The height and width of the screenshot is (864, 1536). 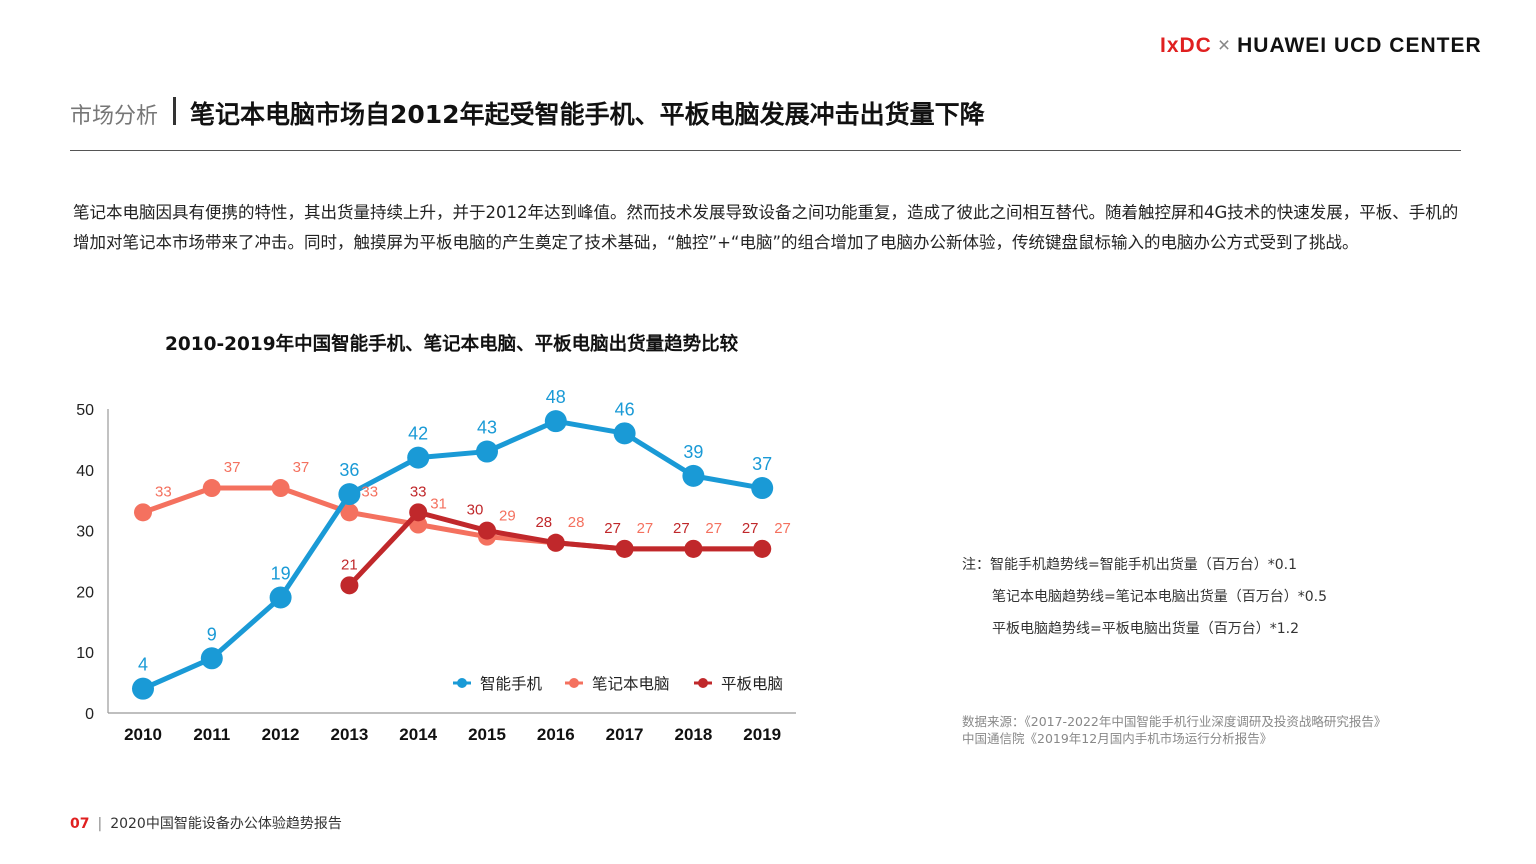 What do you see at coordinates (174, 111) in the screenshot?
I see `title-divider` at bounding box center [174, 111].